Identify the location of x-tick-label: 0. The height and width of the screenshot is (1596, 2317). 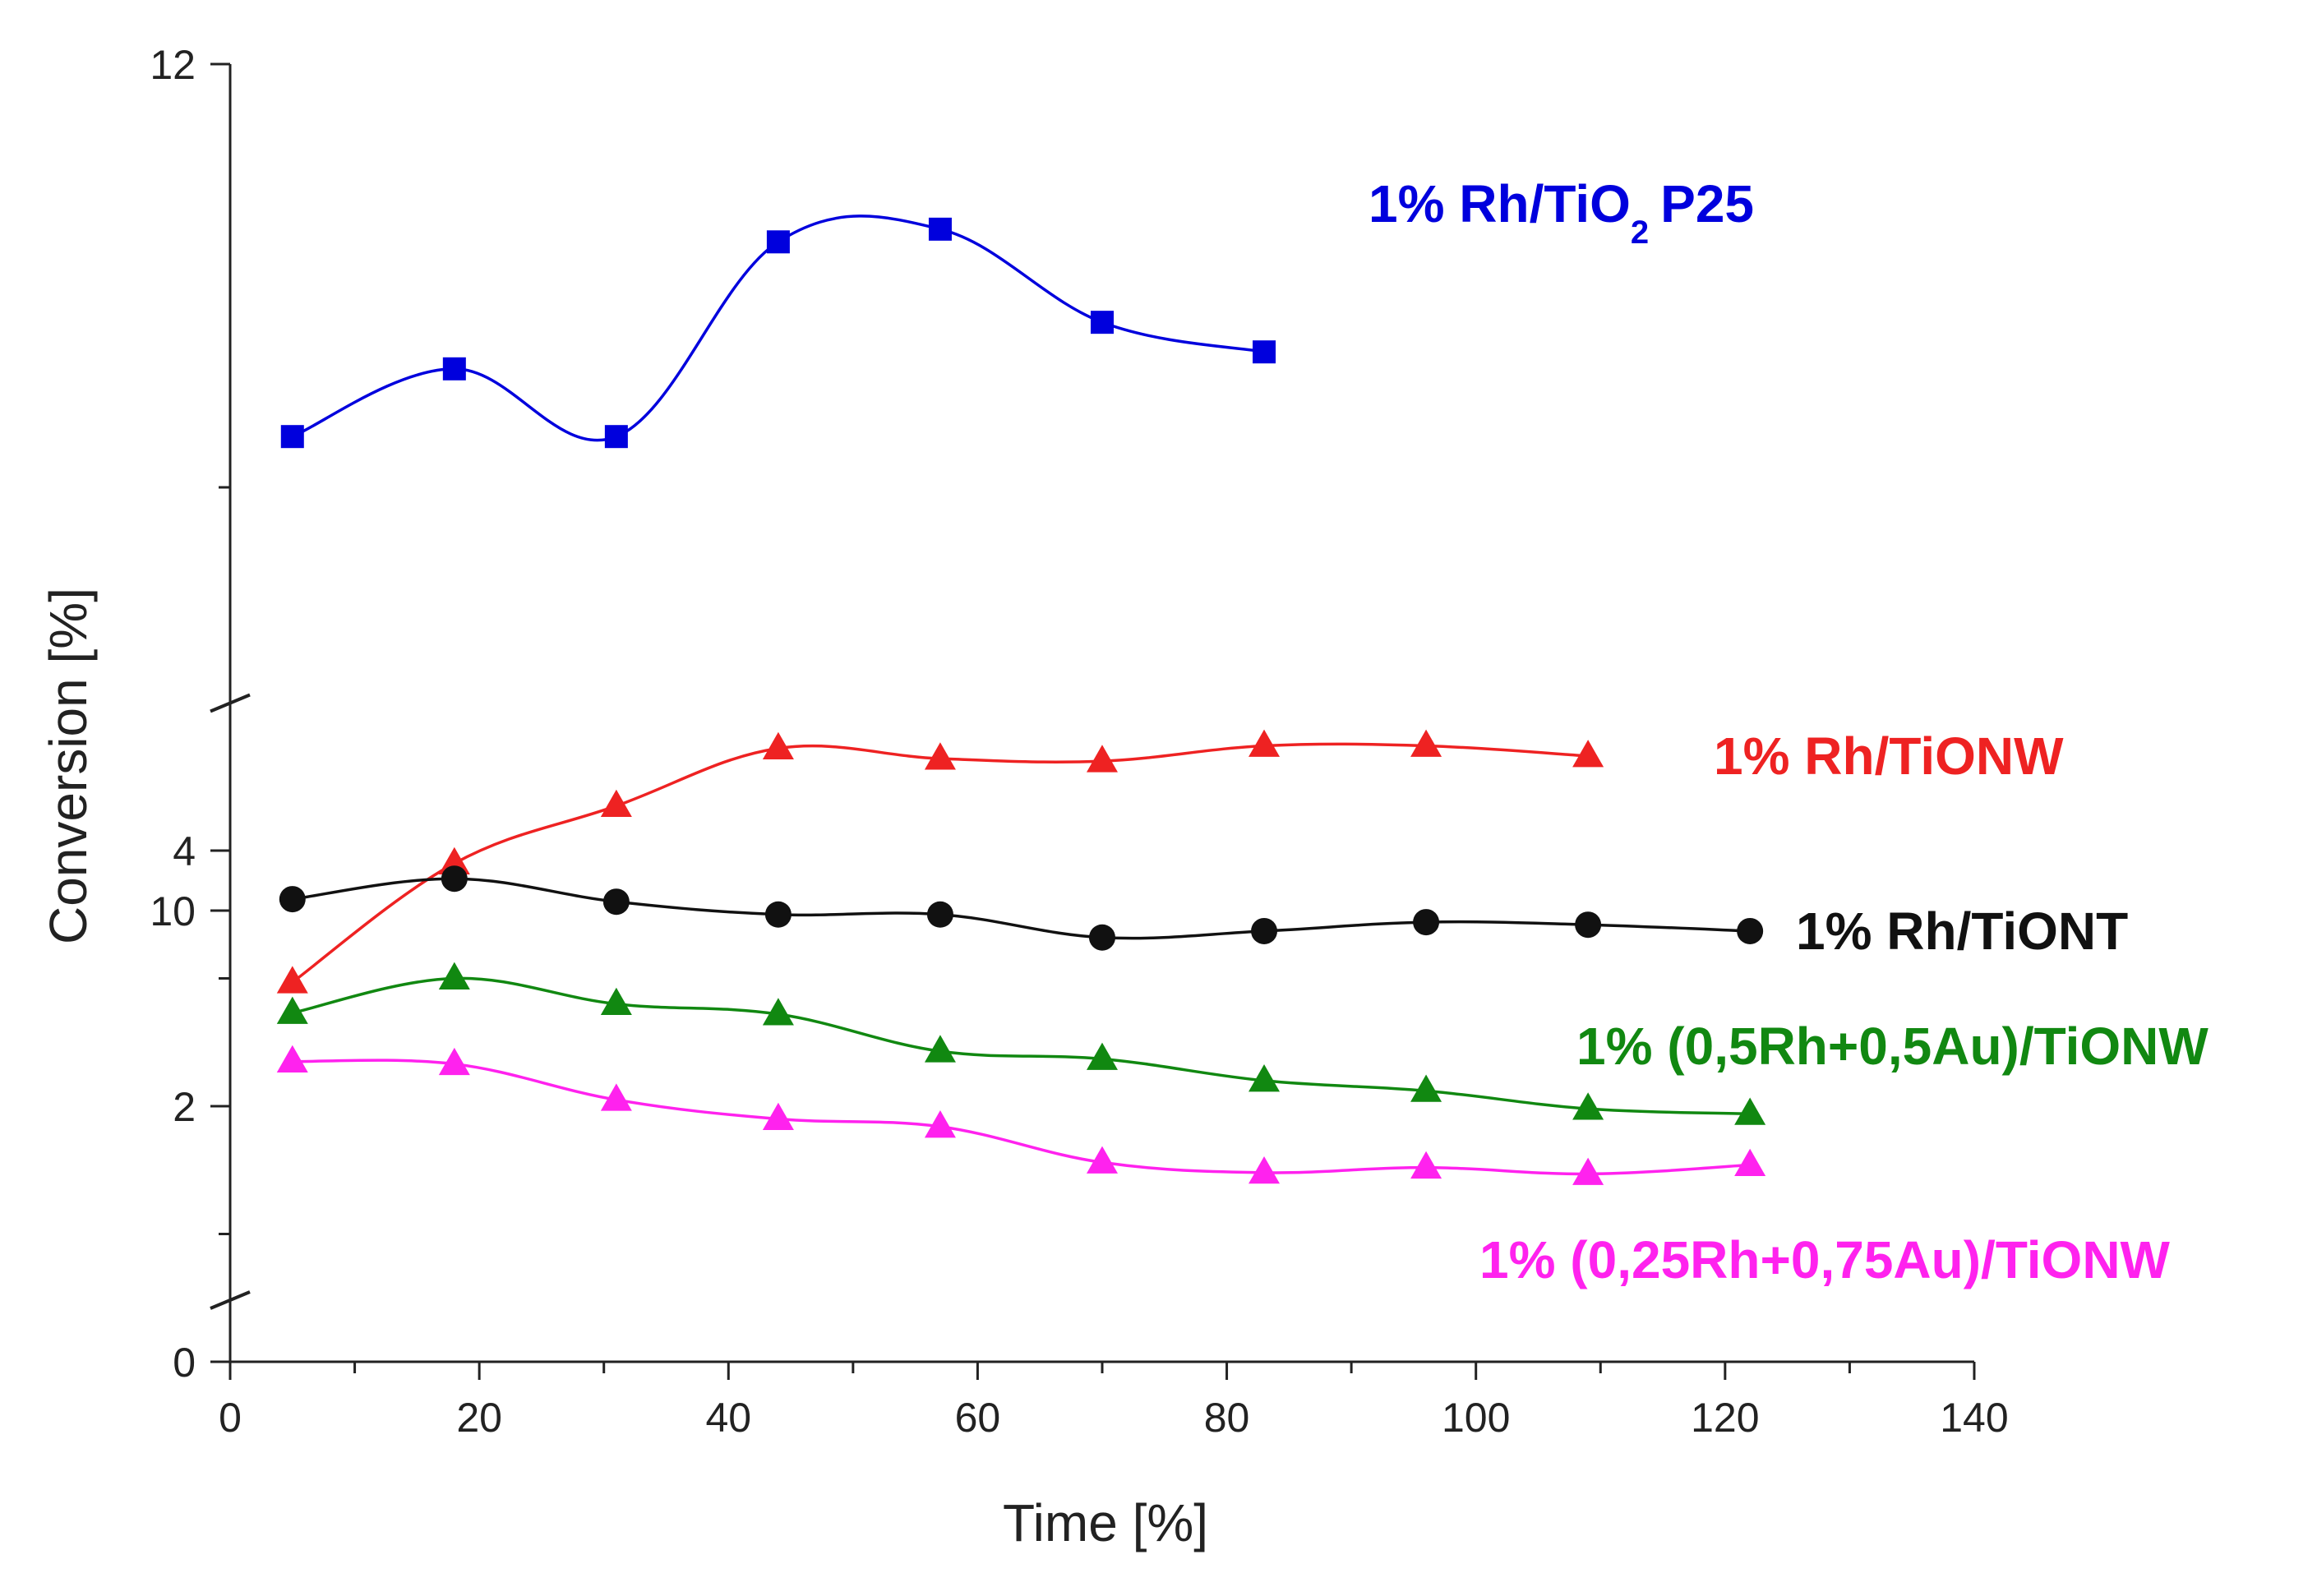
(230, 1418).